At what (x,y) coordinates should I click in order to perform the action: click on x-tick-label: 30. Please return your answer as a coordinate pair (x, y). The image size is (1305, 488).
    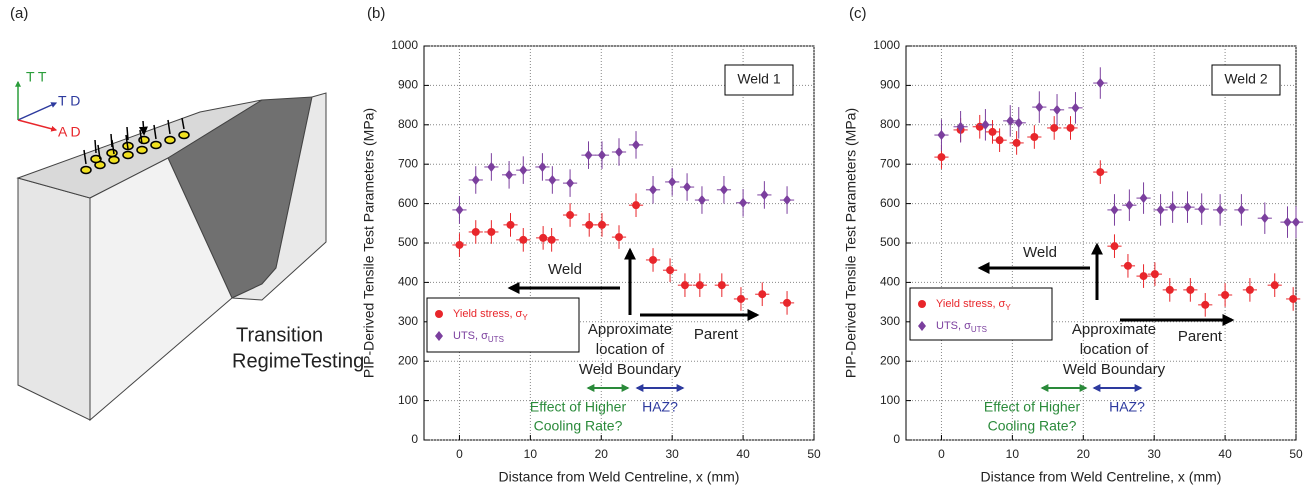
    Looking at the image, I should click on (1155, 454).